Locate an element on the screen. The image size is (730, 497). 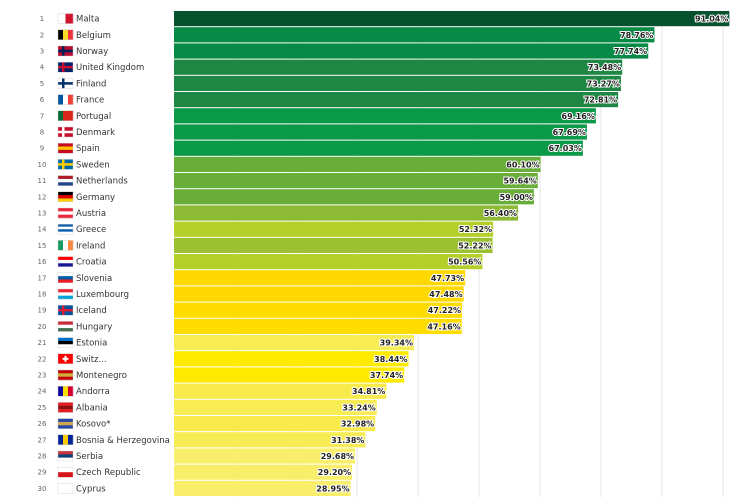
chart-row: 9 Spain 67.03% is located at coordinates (311, 148).